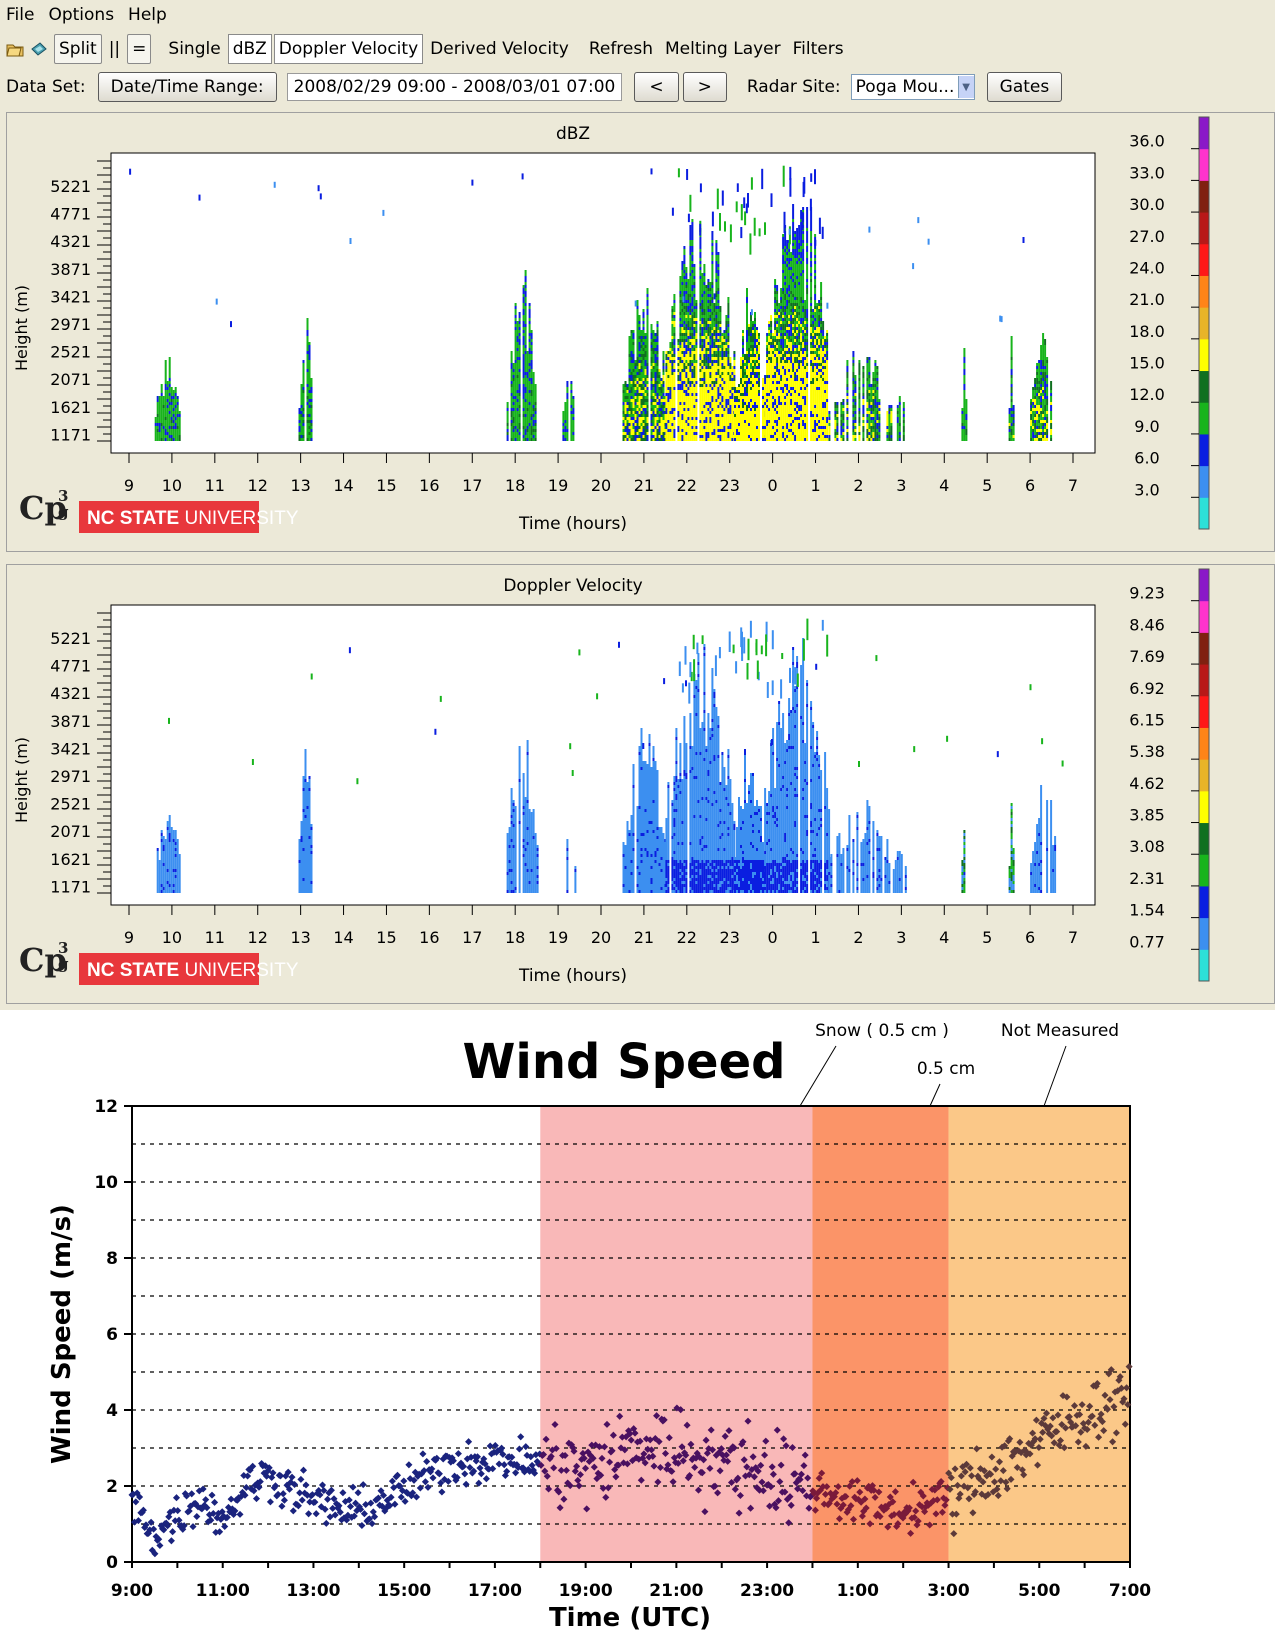  Describe the element at coordinates (704, 87) in the screenshot. I see `next-button: >` at that location.